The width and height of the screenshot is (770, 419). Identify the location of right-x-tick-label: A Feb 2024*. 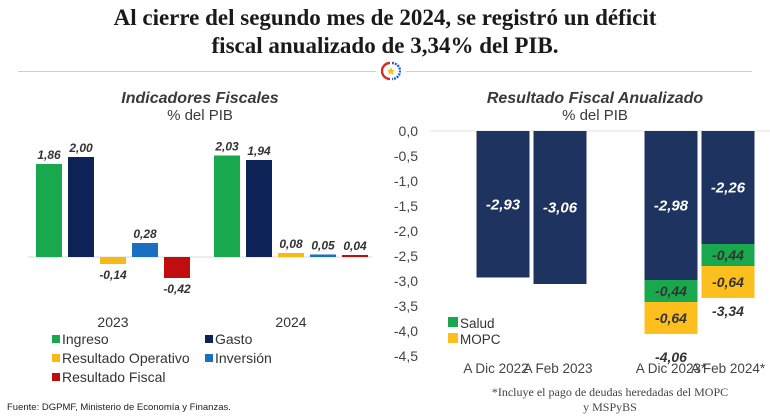
(728, 368).